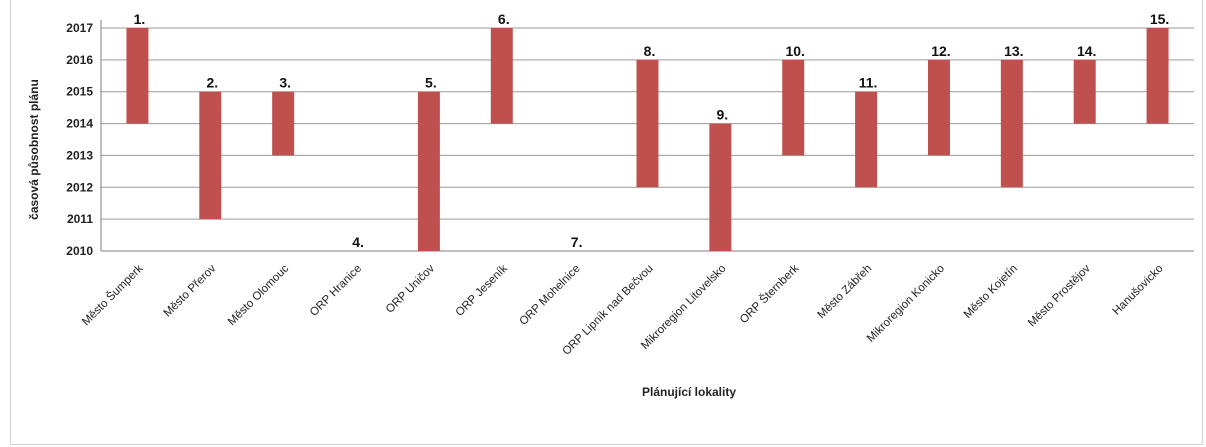 The image size is (1206, 447). What do you see at coordinates (769, 294) in the screenshot?
I see `x-category-label: ORP Šternberk` at bounding box center [769, 294].